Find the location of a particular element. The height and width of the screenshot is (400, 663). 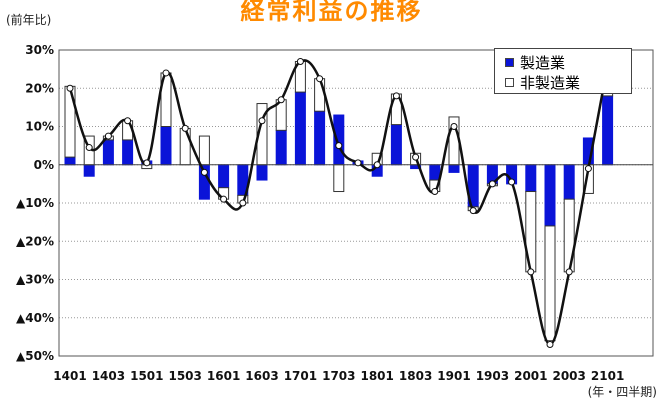

x-tick-label: 1603 is located at coordinates (261, 376).